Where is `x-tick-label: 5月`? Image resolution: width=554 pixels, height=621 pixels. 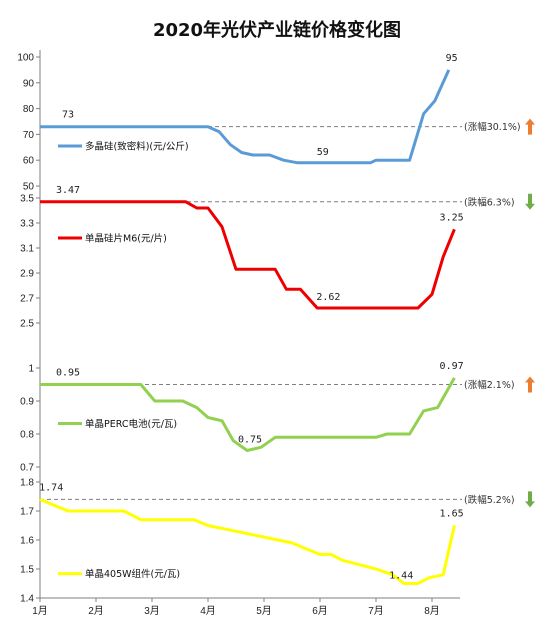 x-tick-label: 5月 is located at coordinates (264, 611).